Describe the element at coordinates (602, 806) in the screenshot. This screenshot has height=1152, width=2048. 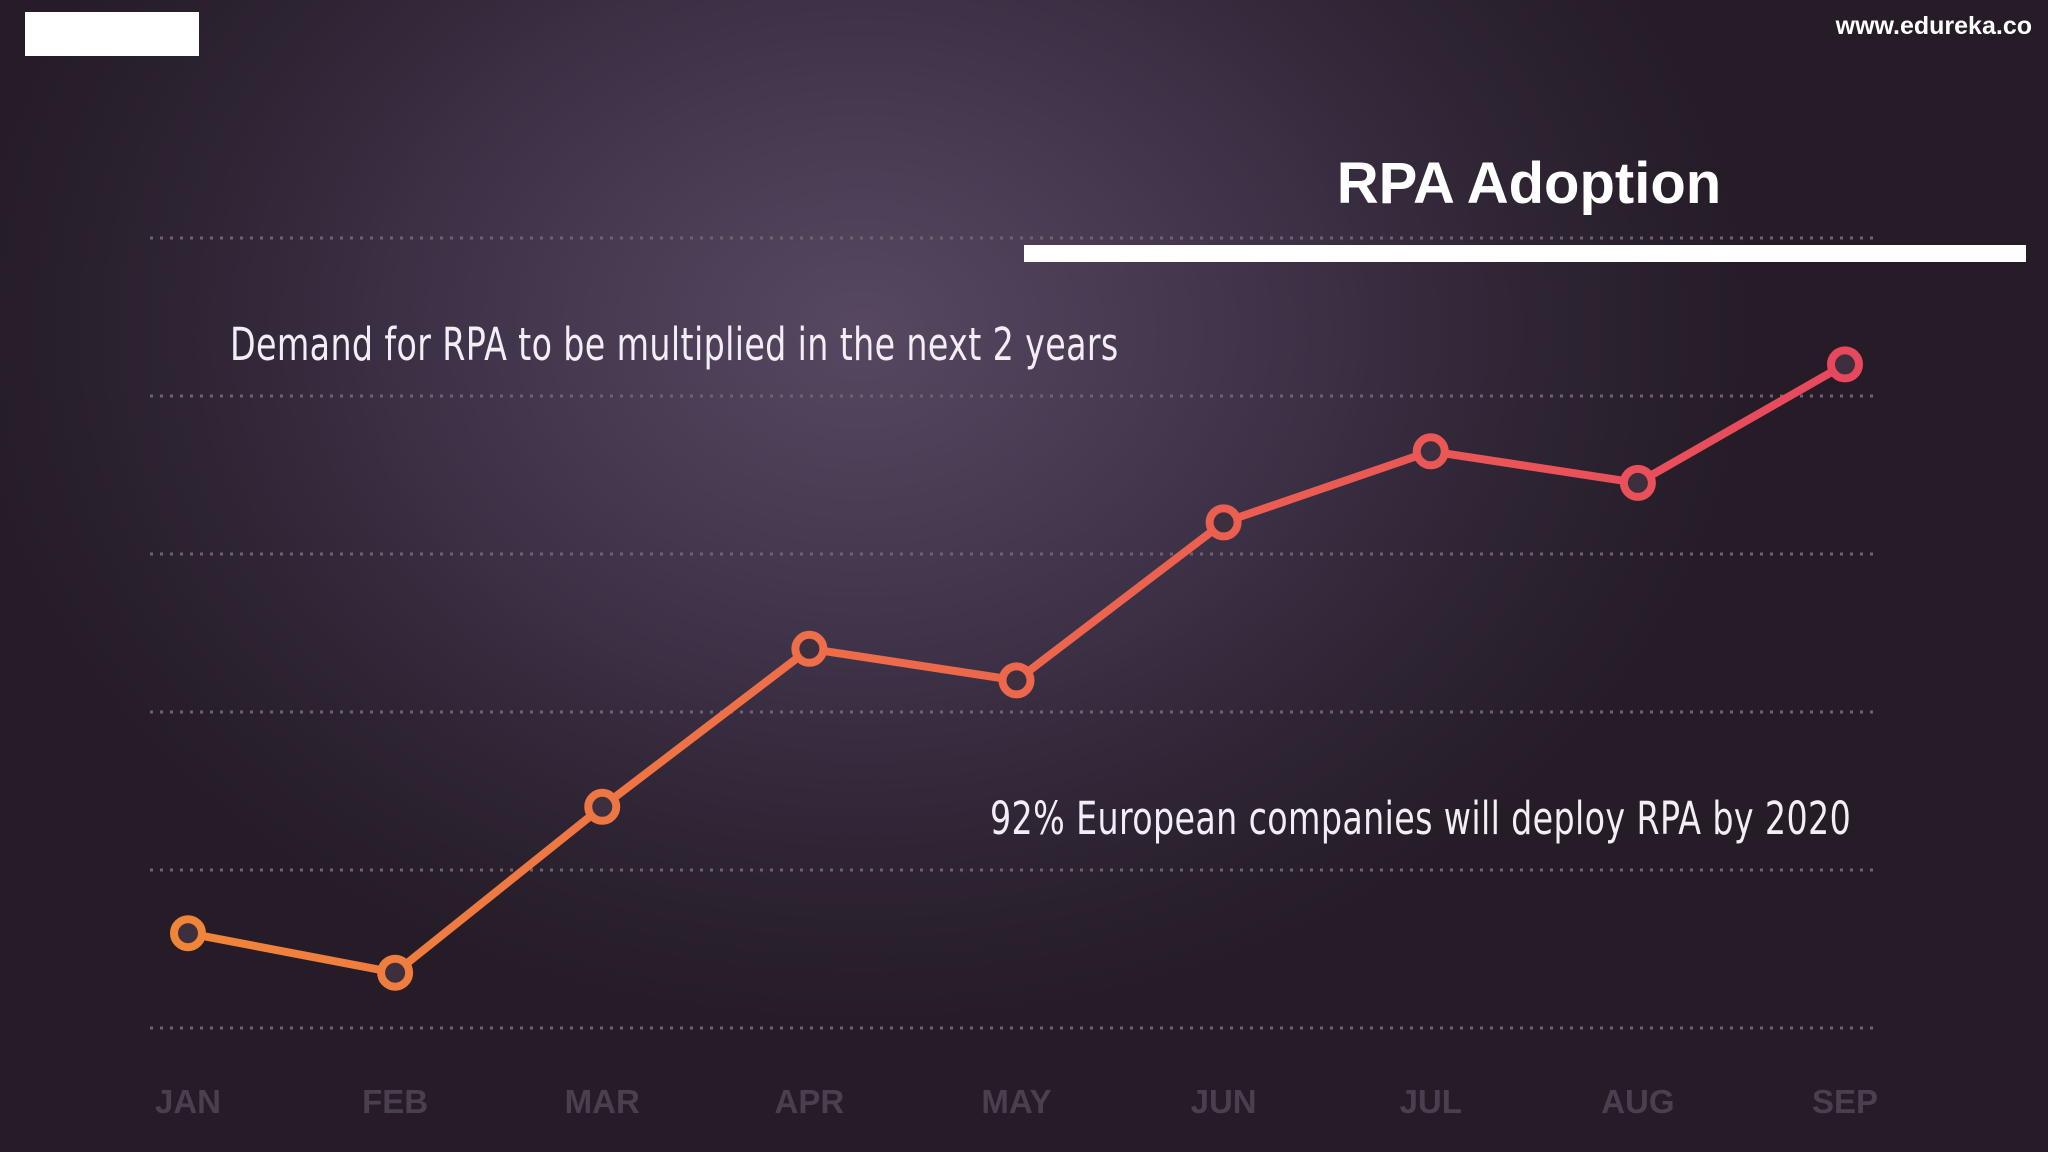
I see `data-point-mar` at that location.